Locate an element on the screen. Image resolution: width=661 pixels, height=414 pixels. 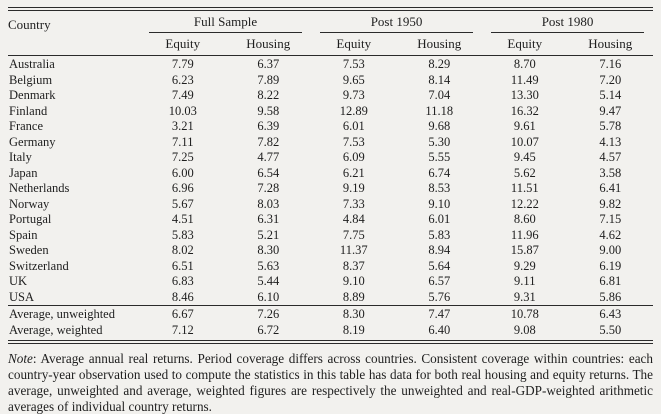
table-row: Australia 7.79 6.37 7.53 8.29 8.70 7.16 is located at coordinates (330, 64).